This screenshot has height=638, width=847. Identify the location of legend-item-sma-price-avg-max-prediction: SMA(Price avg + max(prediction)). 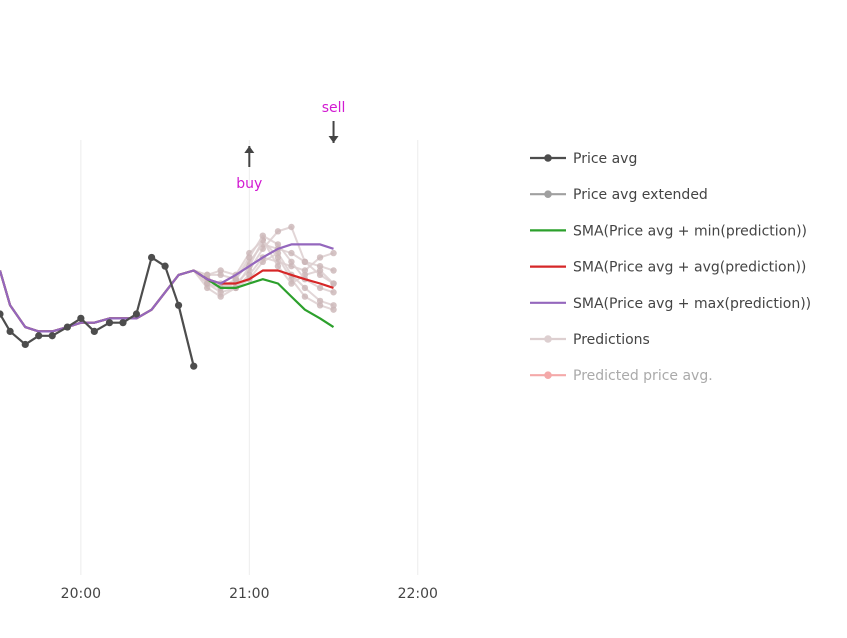
(670, 304).